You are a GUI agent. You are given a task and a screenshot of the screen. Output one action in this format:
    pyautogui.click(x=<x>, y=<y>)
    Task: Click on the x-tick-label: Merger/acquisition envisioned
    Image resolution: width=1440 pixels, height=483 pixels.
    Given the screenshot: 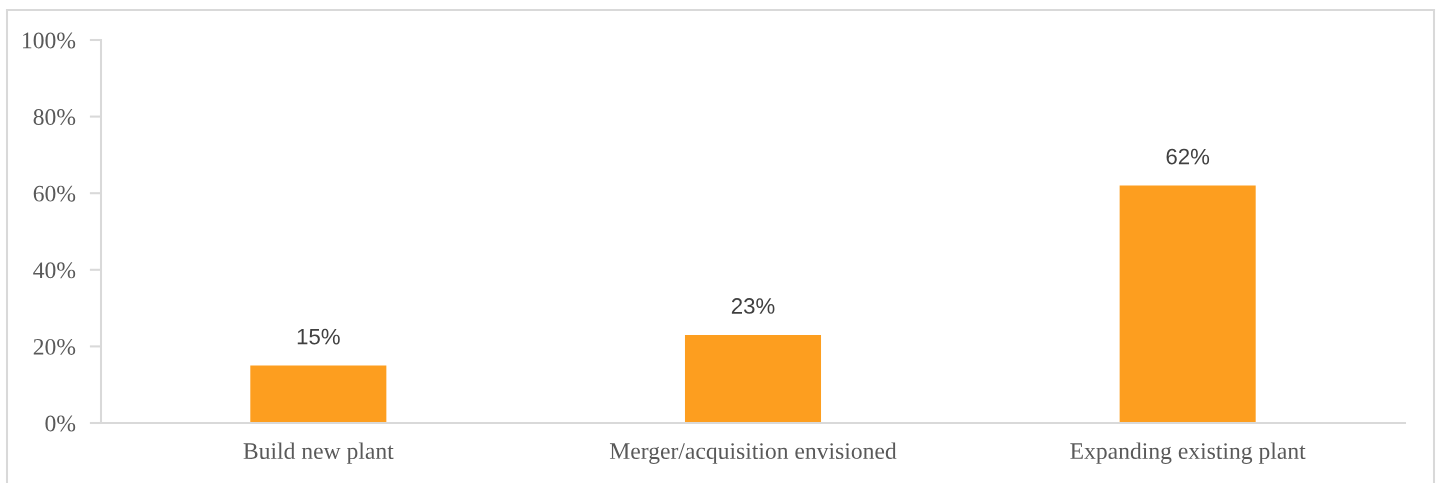 What is the action you would take?
    pyautogui.click(x=753, y=453)
    